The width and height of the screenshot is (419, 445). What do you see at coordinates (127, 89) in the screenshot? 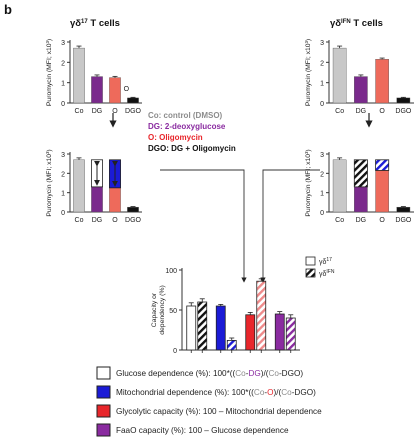
I see `bar-annotation: O` at bounding box center [127, 89].